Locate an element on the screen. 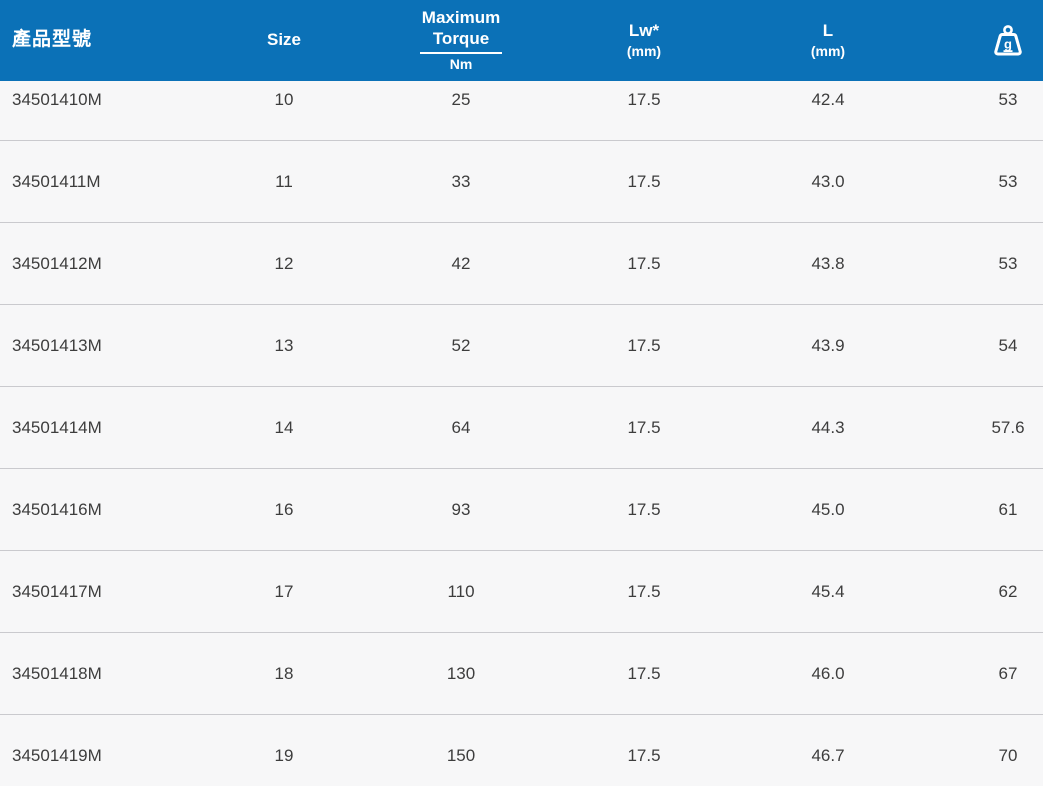  cell-max-torque: 64 is located at coordinates (461, 427).